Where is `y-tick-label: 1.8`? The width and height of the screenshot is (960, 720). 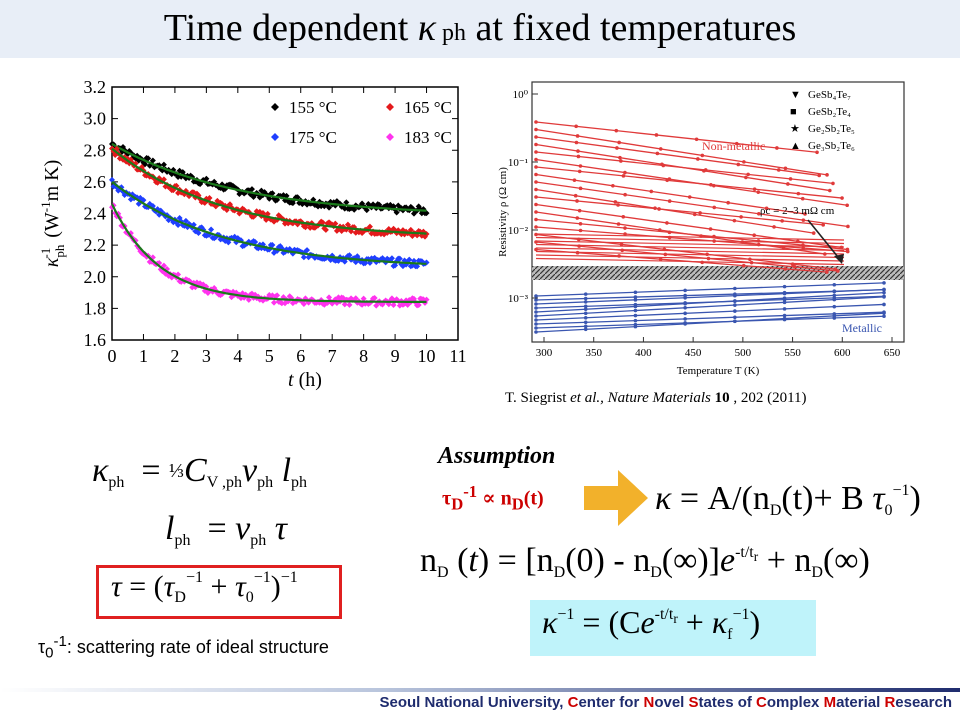
y-tick-label: 1.8 is located at coordinates (95, 308).